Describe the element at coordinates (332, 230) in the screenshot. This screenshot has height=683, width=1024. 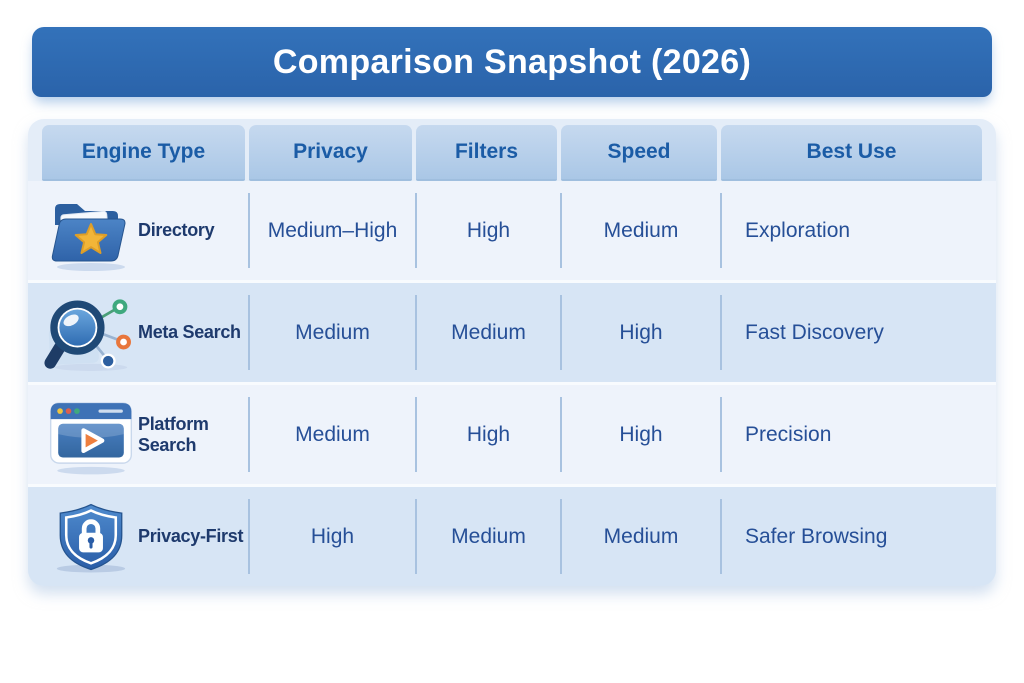
I see `cell-privacy: Medium–High` at that location.